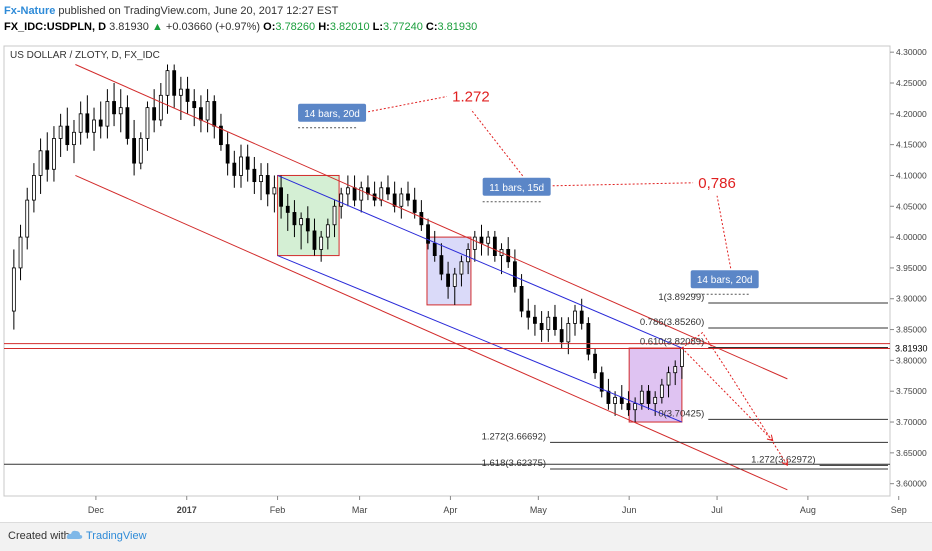  What do you see at coordinates (808, 510) in the screenshot?
I see `x-tick-label: Aug` at bounding box center [808, 510].